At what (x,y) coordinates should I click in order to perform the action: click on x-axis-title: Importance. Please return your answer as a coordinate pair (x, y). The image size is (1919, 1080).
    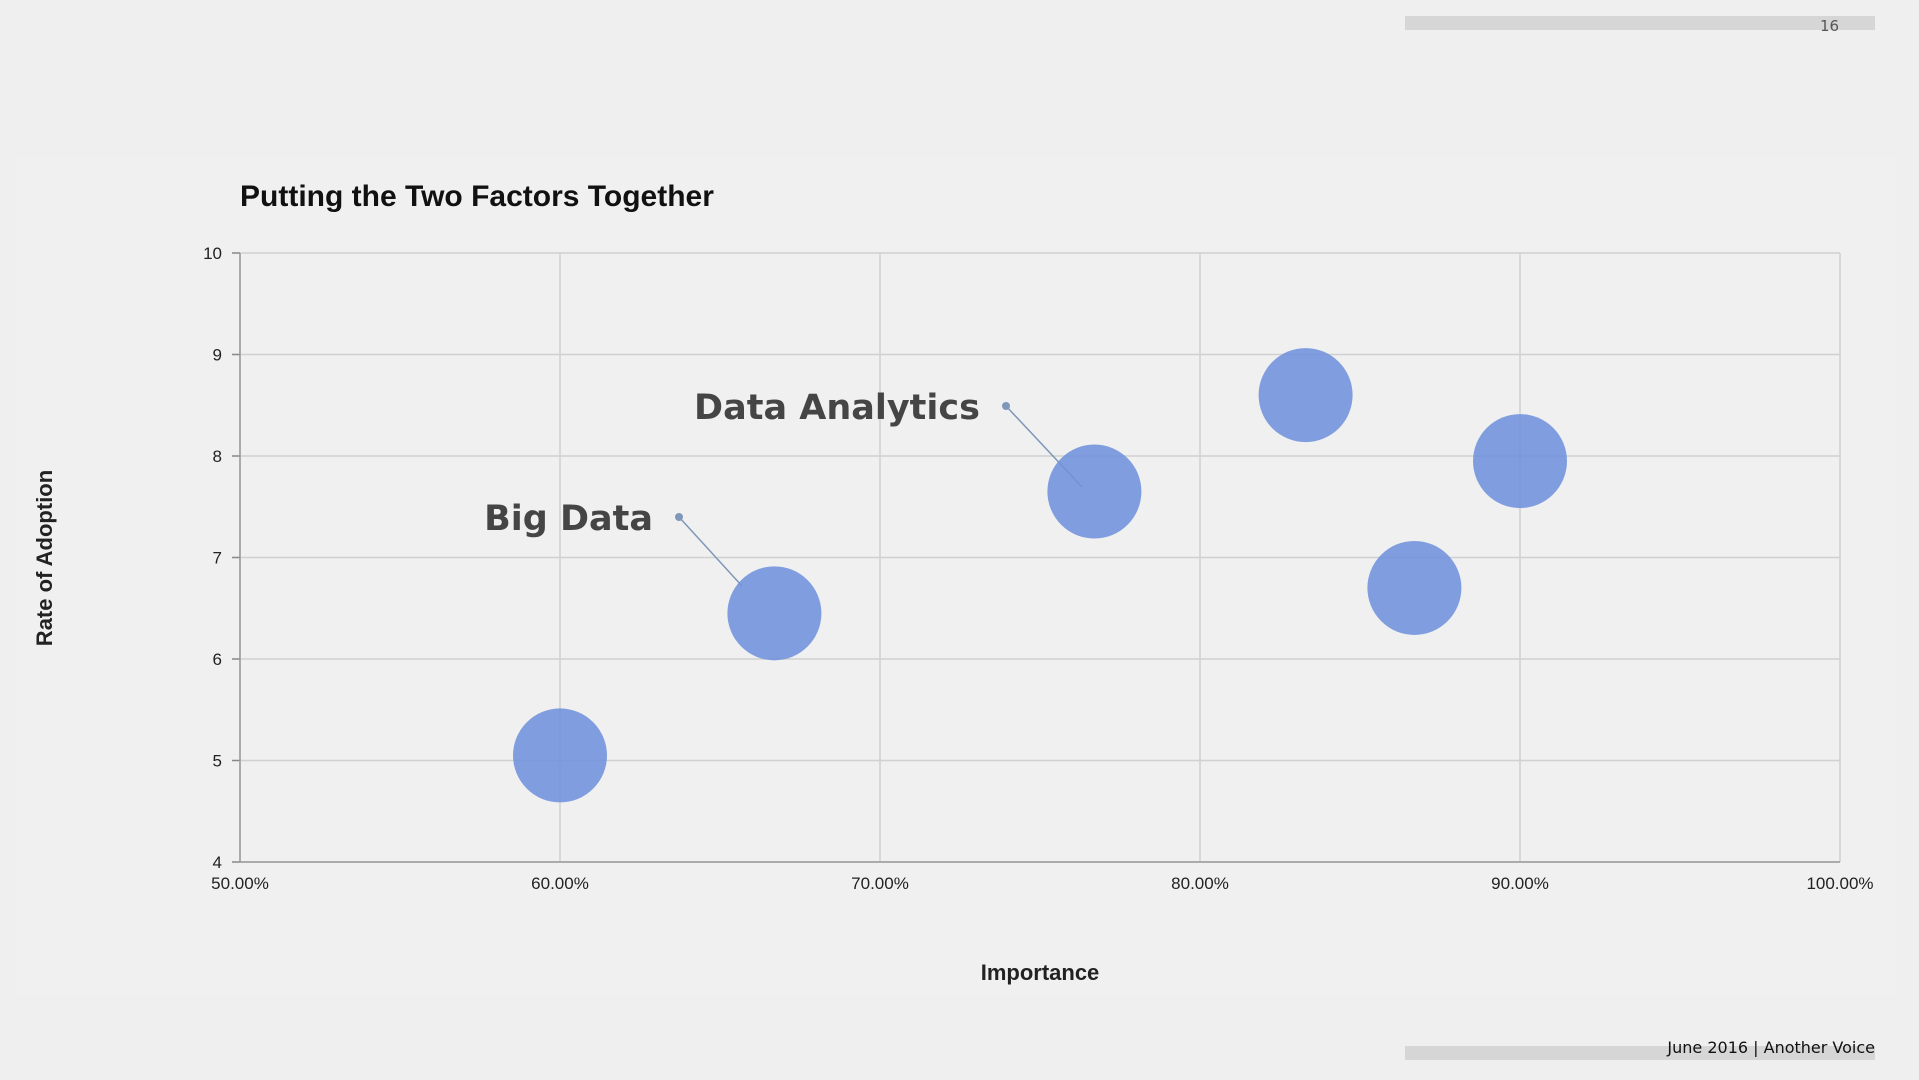
    Looking at the image, I should click on (1040, 972).